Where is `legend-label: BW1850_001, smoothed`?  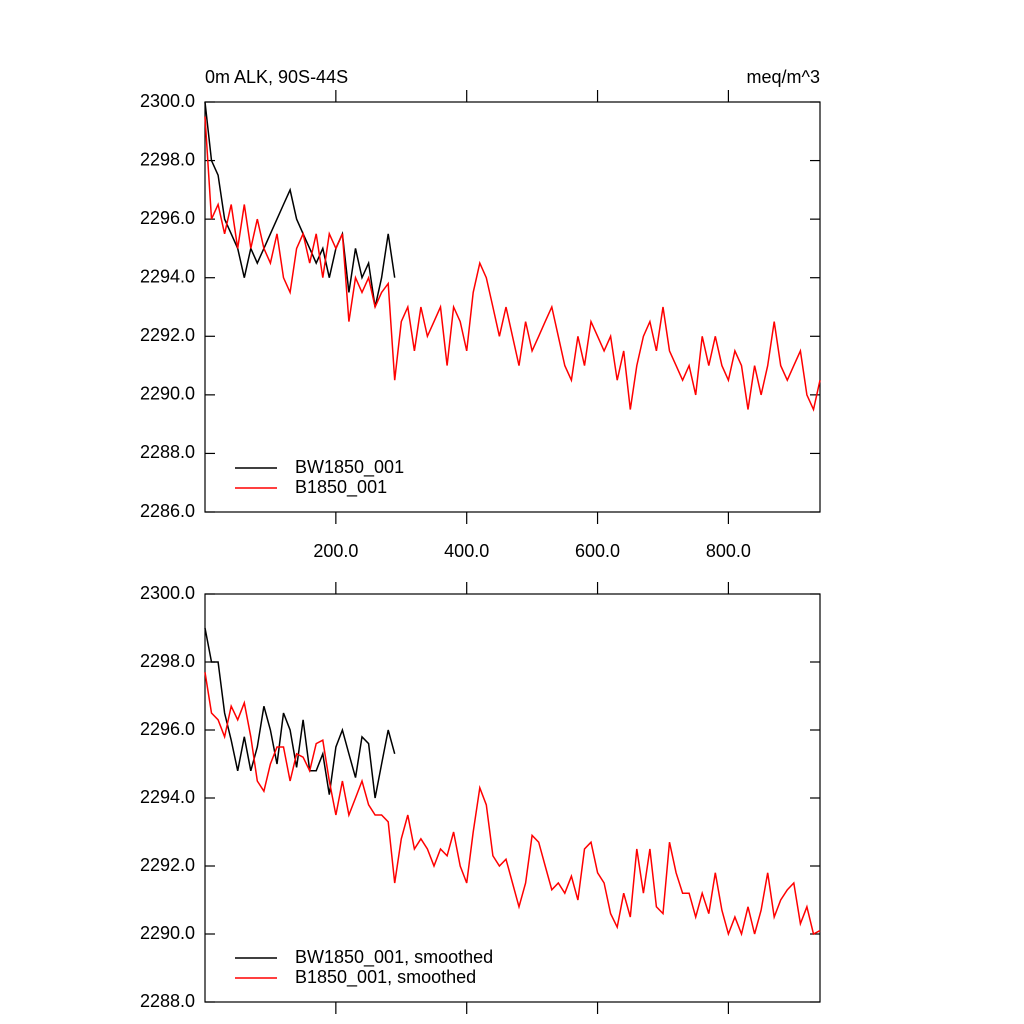 legend-label: BW1850_001, smoothed is located at coordinates (394, 957).